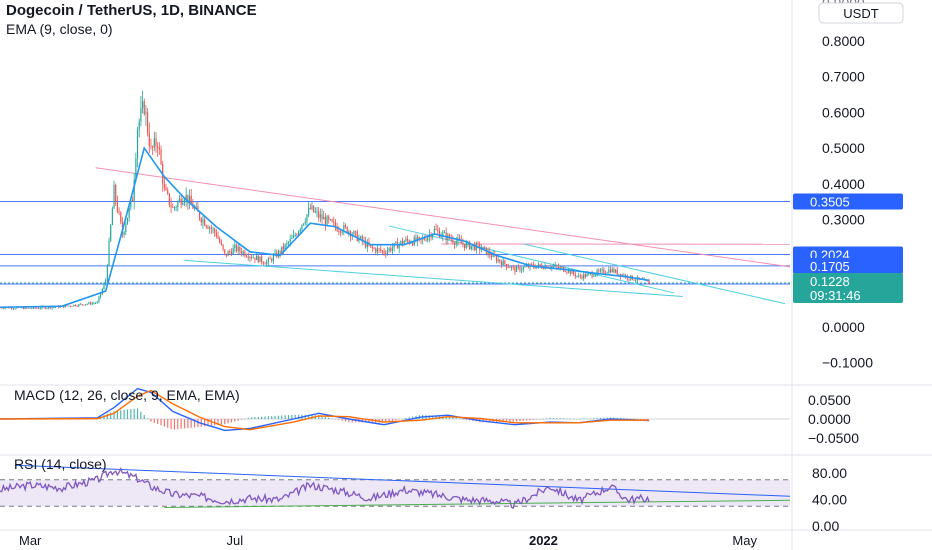 This screenshot has height=550, width=932. I want to click on ema-indicator-label: EMA (9, close, 0), so click(59, 29).